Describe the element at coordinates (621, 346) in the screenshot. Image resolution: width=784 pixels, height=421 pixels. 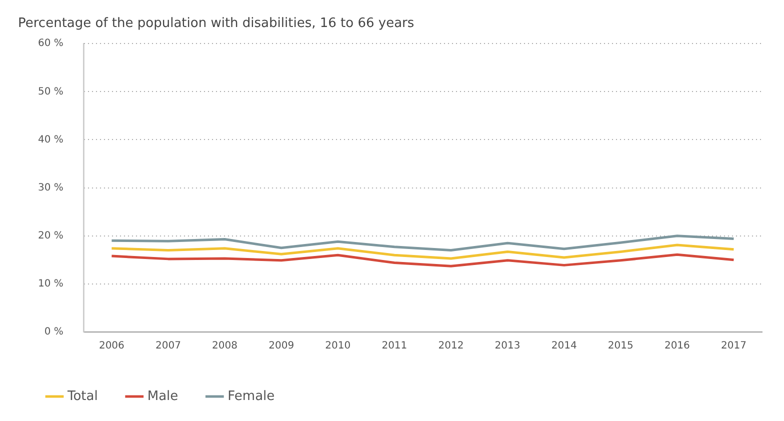
I see `x-tick-label: 2015` at that location.